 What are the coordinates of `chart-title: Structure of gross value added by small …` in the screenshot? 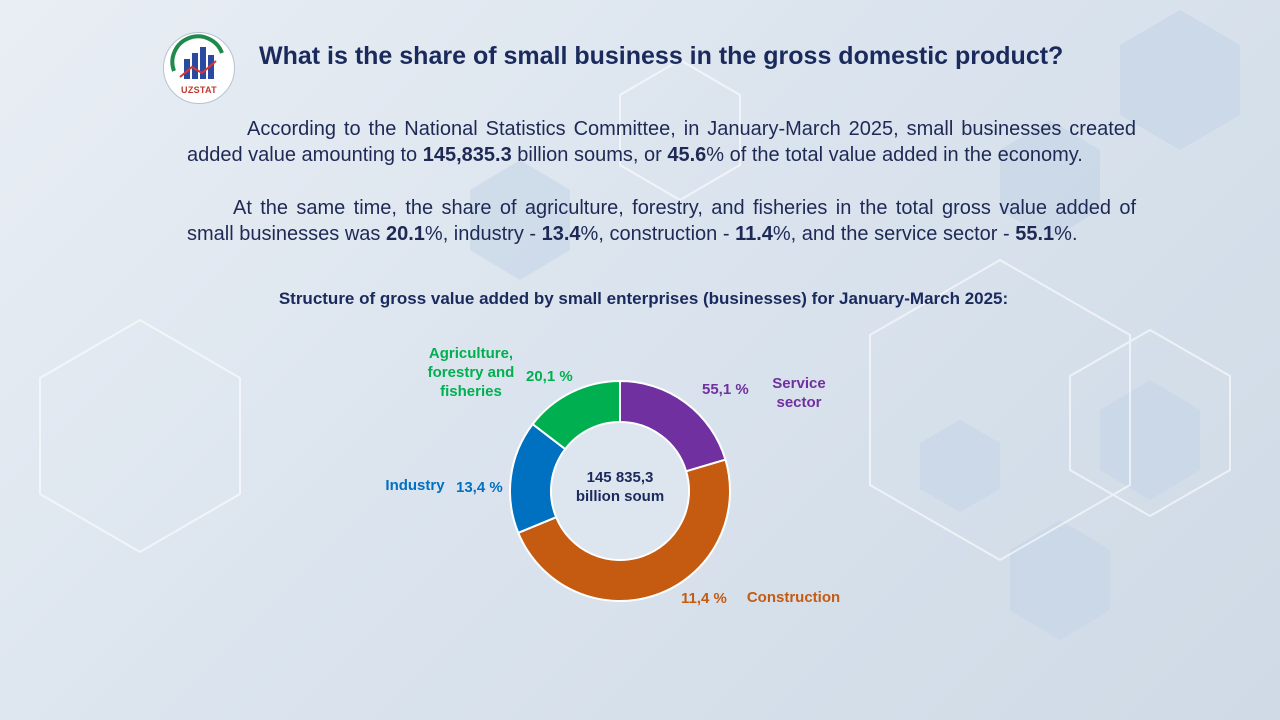 It's located at (643, 298).